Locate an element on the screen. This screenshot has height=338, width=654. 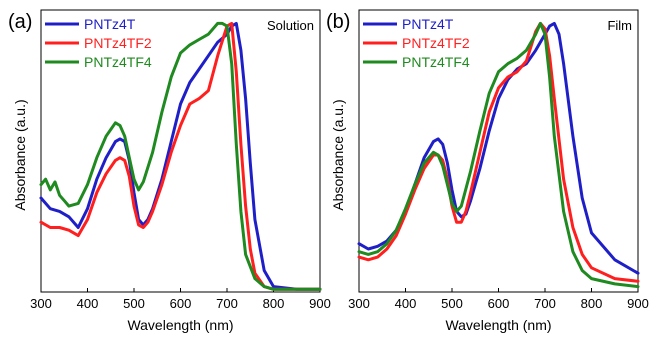
chart-2-x-tick-label-0: 300 is located at coordinates (359, 303).